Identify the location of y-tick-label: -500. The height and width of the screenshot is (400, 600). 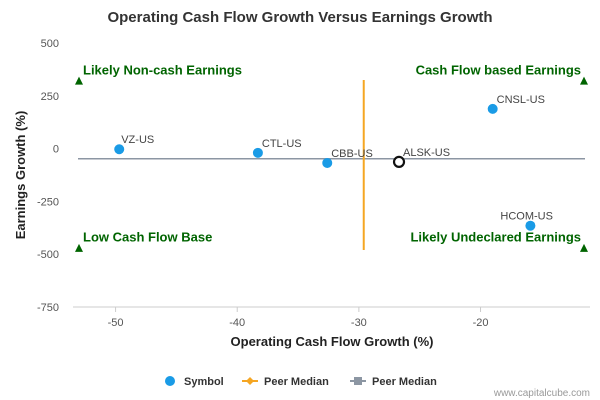
(48, 255).